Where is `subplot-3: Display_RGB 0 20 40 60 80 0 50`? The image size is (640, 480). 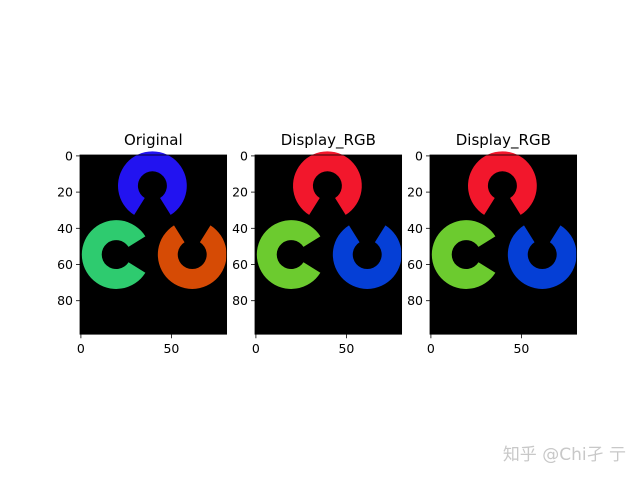 subplot-3: Display_RGB 0 20 40 60 80 0 50 is located at coordinates (492, 243).